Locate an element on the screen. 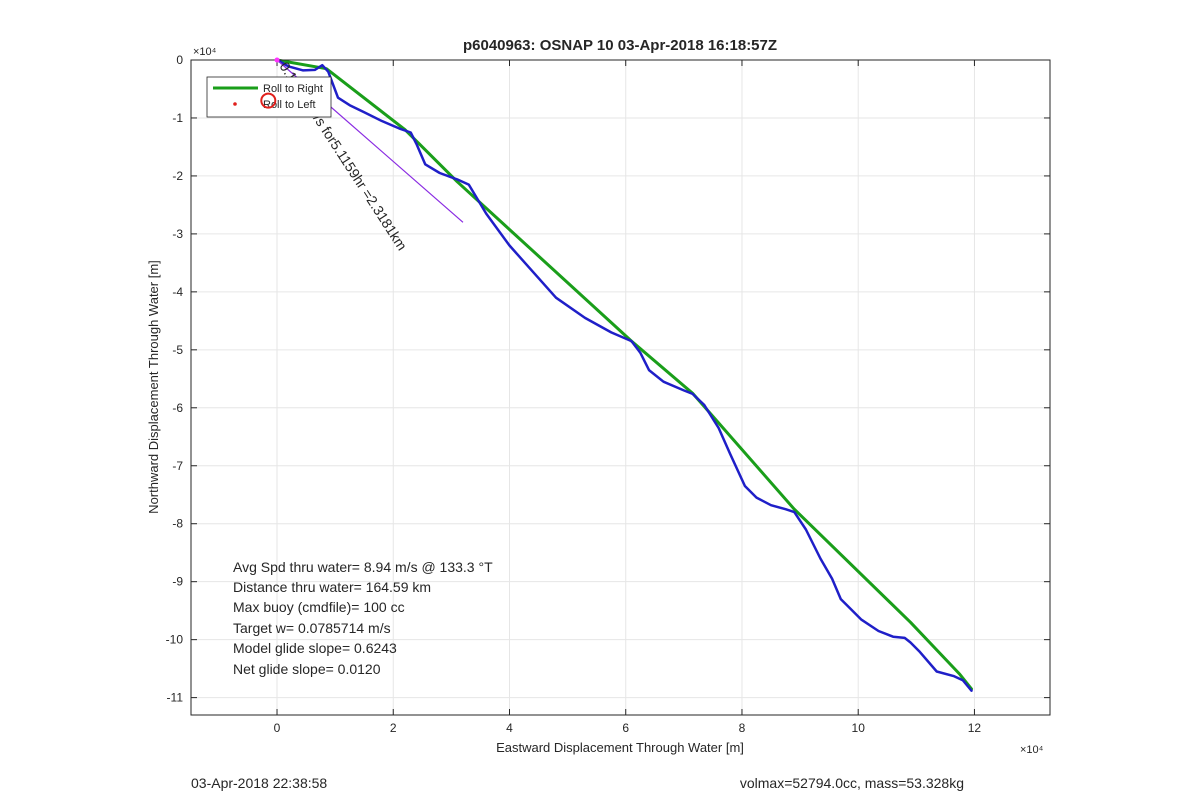  x-tick-label: 4 is located at coordinates (509, 728).